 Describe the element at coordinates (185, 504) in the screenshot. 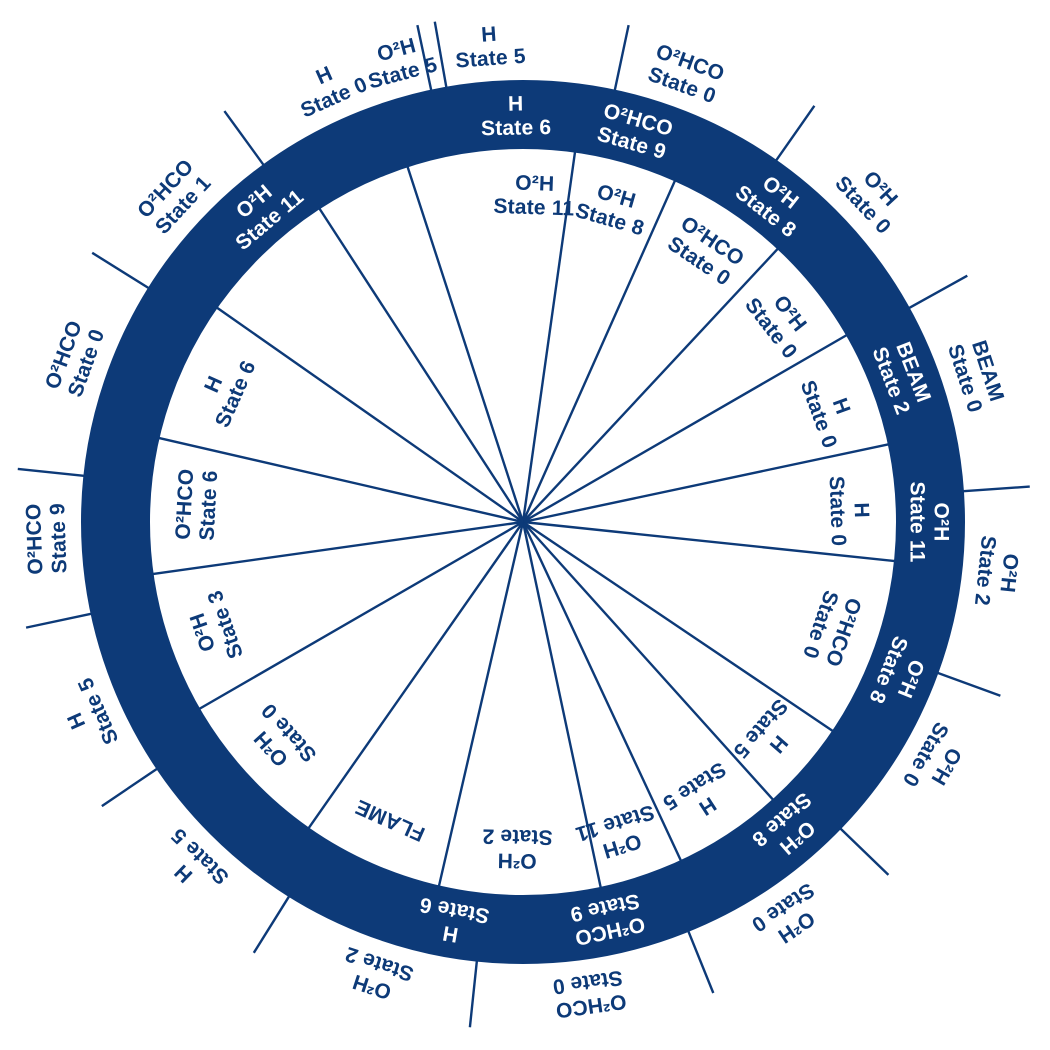

I see `inner-species: O²HCO` at that location.